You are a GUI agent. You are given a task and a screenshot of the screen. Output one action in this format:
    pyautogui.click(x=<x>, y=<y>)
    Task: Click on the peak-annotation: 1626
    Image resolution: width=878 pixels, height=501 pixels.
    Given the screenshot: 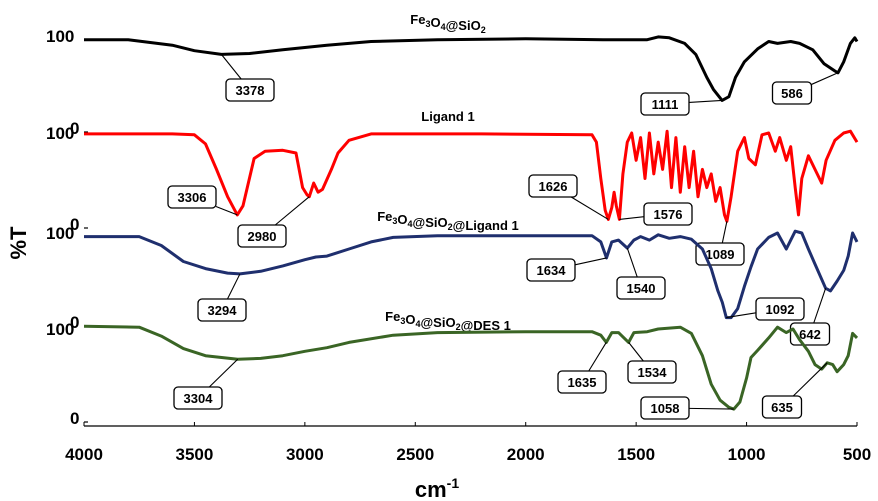 What is the action you would take?
    pyautogui.click(x=568, y=197)
    